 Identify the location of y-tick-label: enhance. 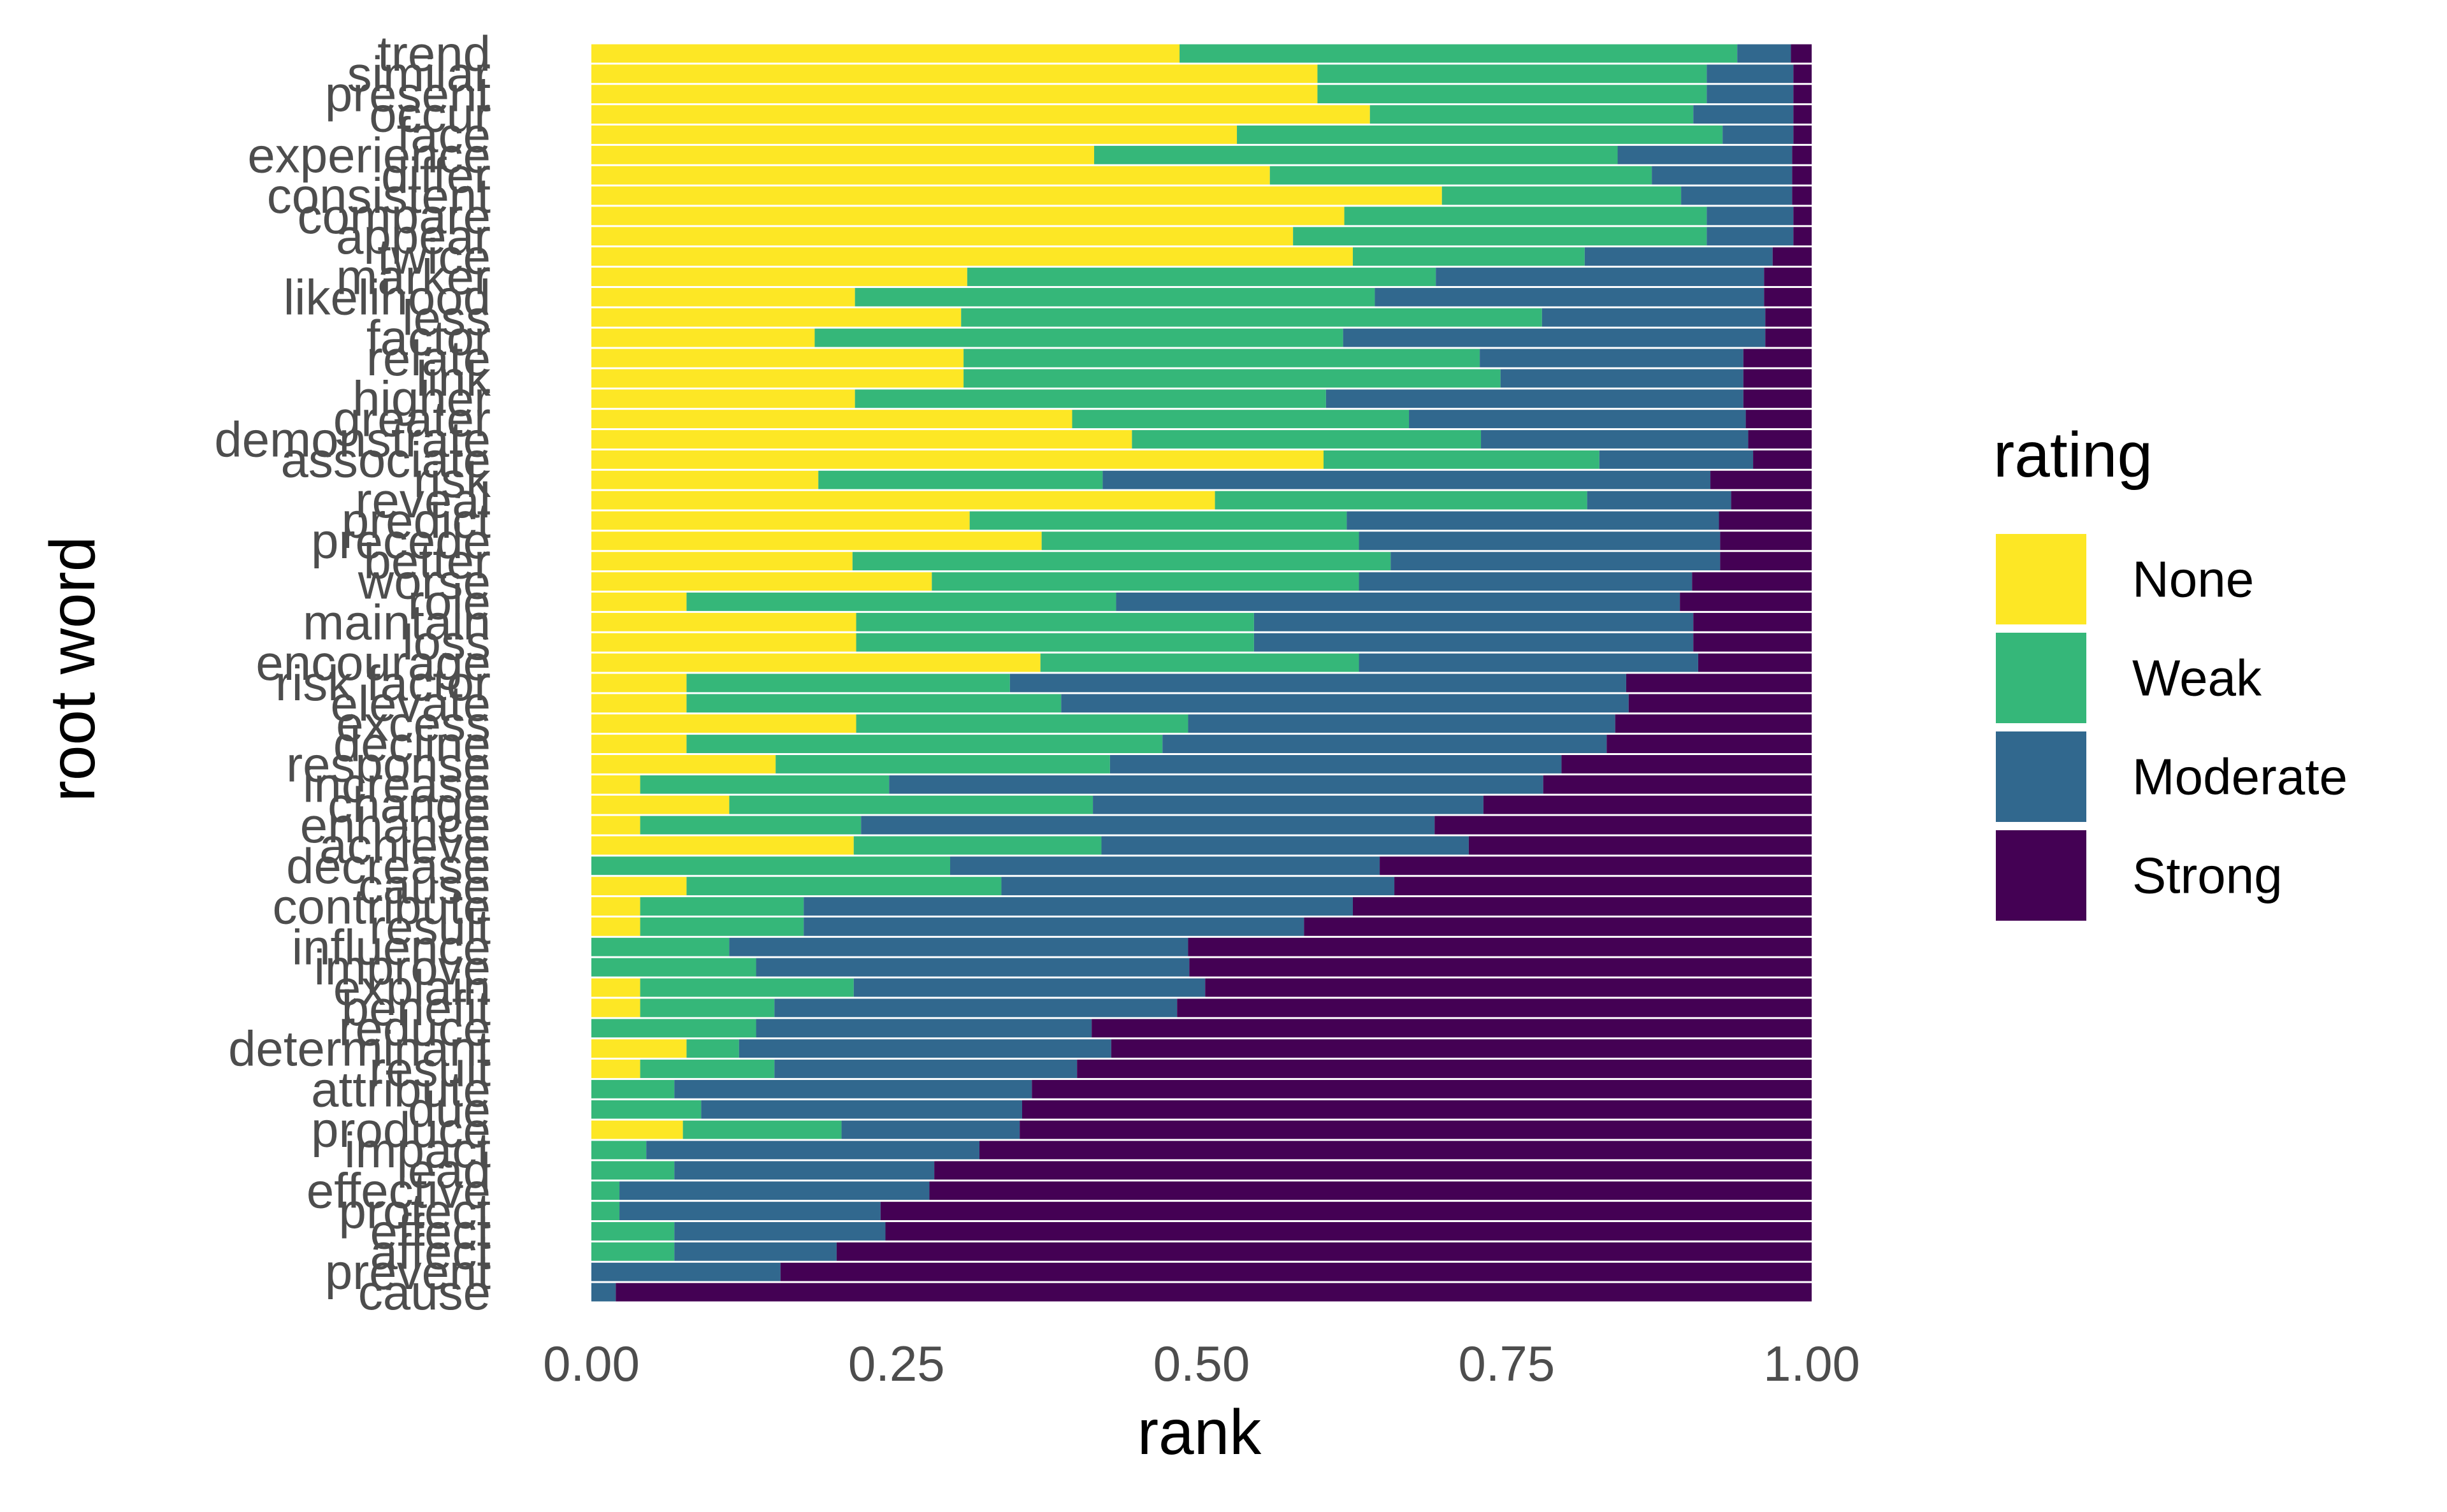
(395, 825).